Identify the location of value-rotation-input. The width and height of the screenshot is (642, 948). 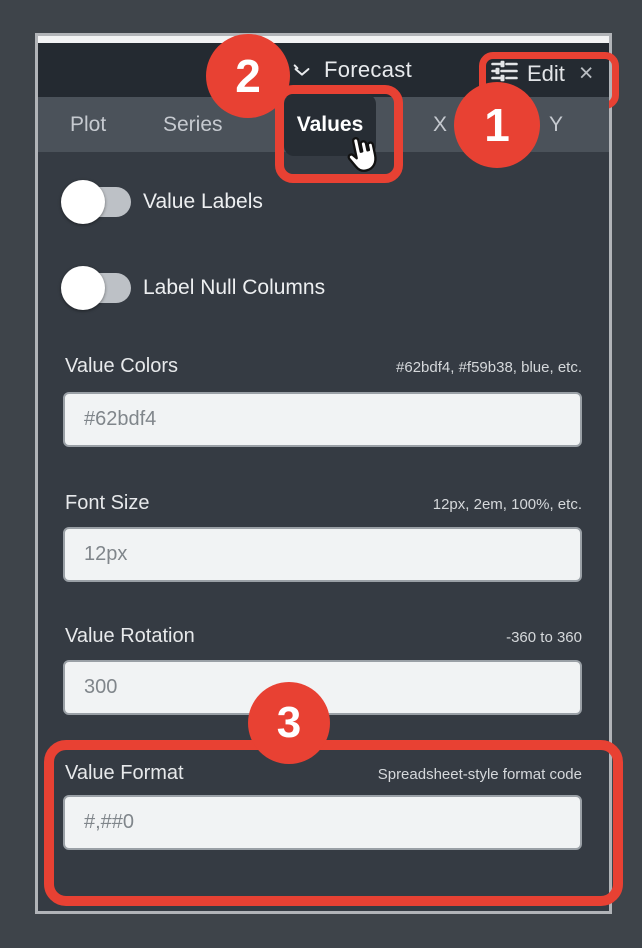
(322, 687).